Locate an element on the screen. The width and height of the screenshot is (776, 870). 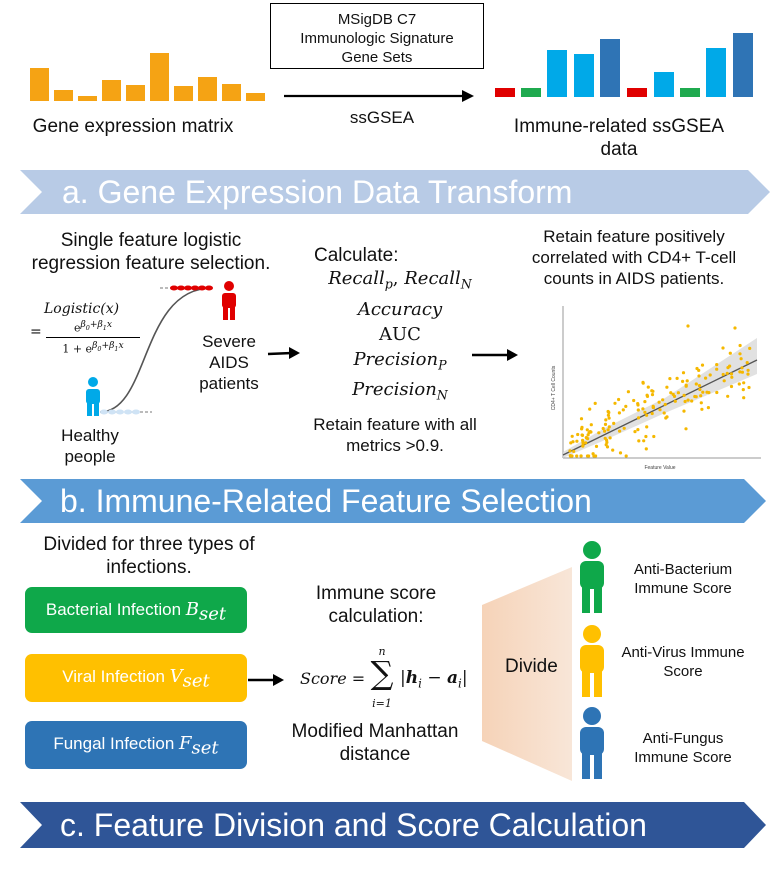
immune-ssgsea-label: Immune-related ssGSEA data is located at coordinates (619, 138).